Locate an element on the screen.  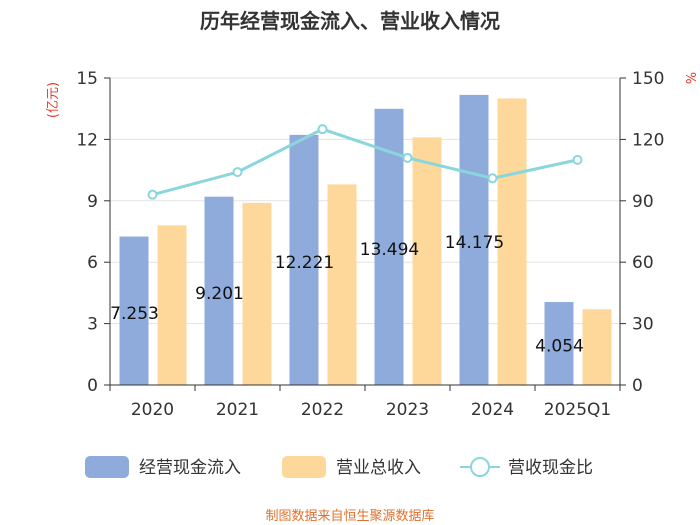
right-tick-label: 30 is located at coordinates (643, 325).